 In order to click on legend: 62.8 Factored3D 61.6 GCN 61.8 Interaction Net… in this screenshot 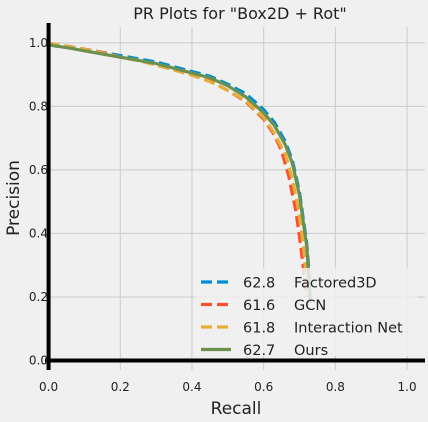, I will do `click(306, 313)`.